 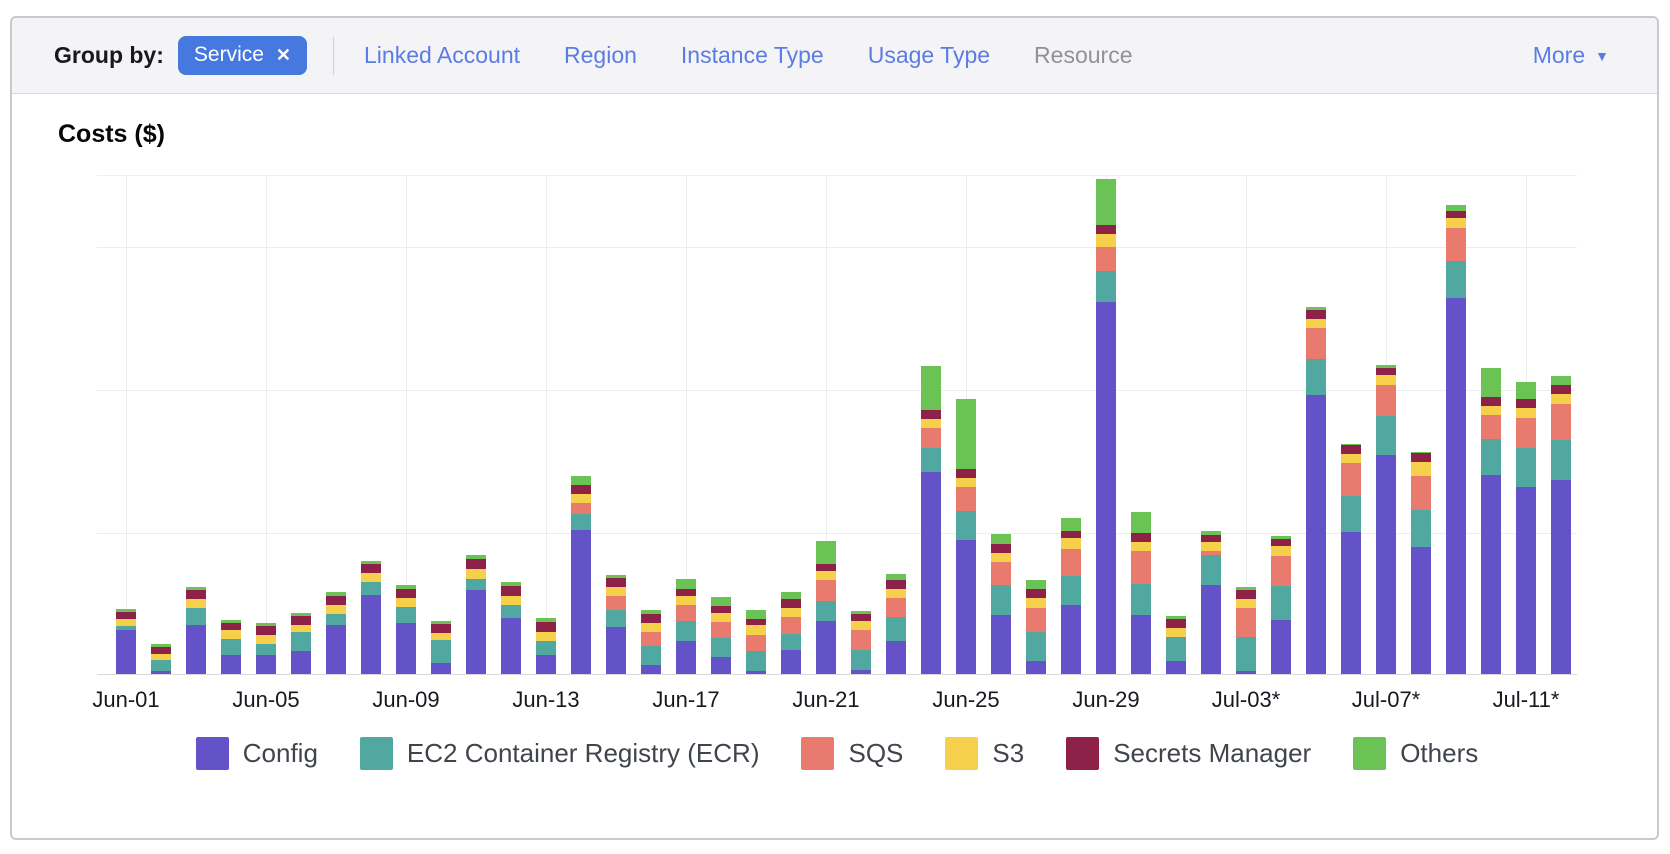 What do you see at coordinates (283, 55) in the screenshot?
I see `chip-close-icon: ✕` at bounding box center [283, 55].